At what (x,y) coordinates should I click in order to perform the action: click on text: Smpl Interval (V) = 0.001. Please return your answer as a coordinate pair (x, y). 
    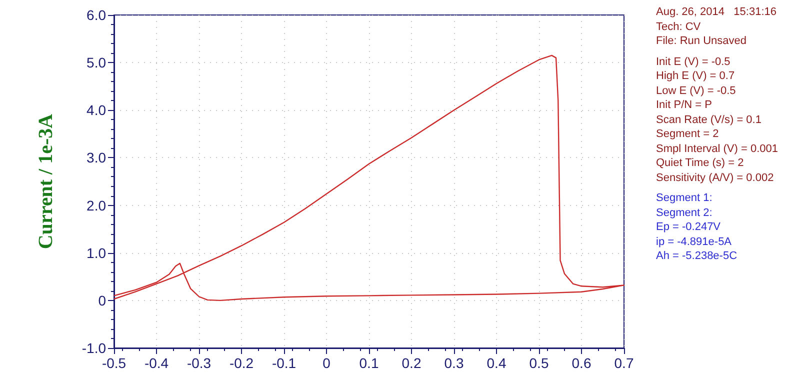
    Looking at the image, I should click on (717, 149).